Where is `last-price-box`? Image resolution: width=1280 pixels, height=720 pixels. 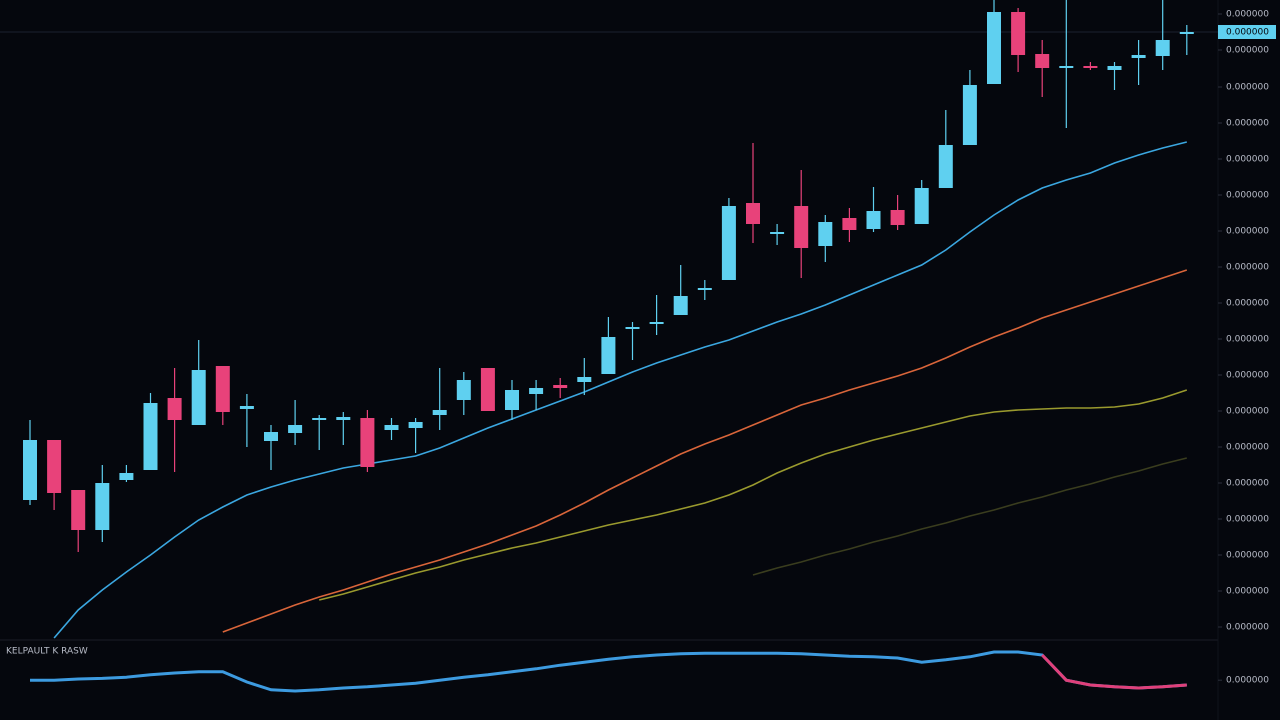 last-price-box is located at coordinates (1247, 32).